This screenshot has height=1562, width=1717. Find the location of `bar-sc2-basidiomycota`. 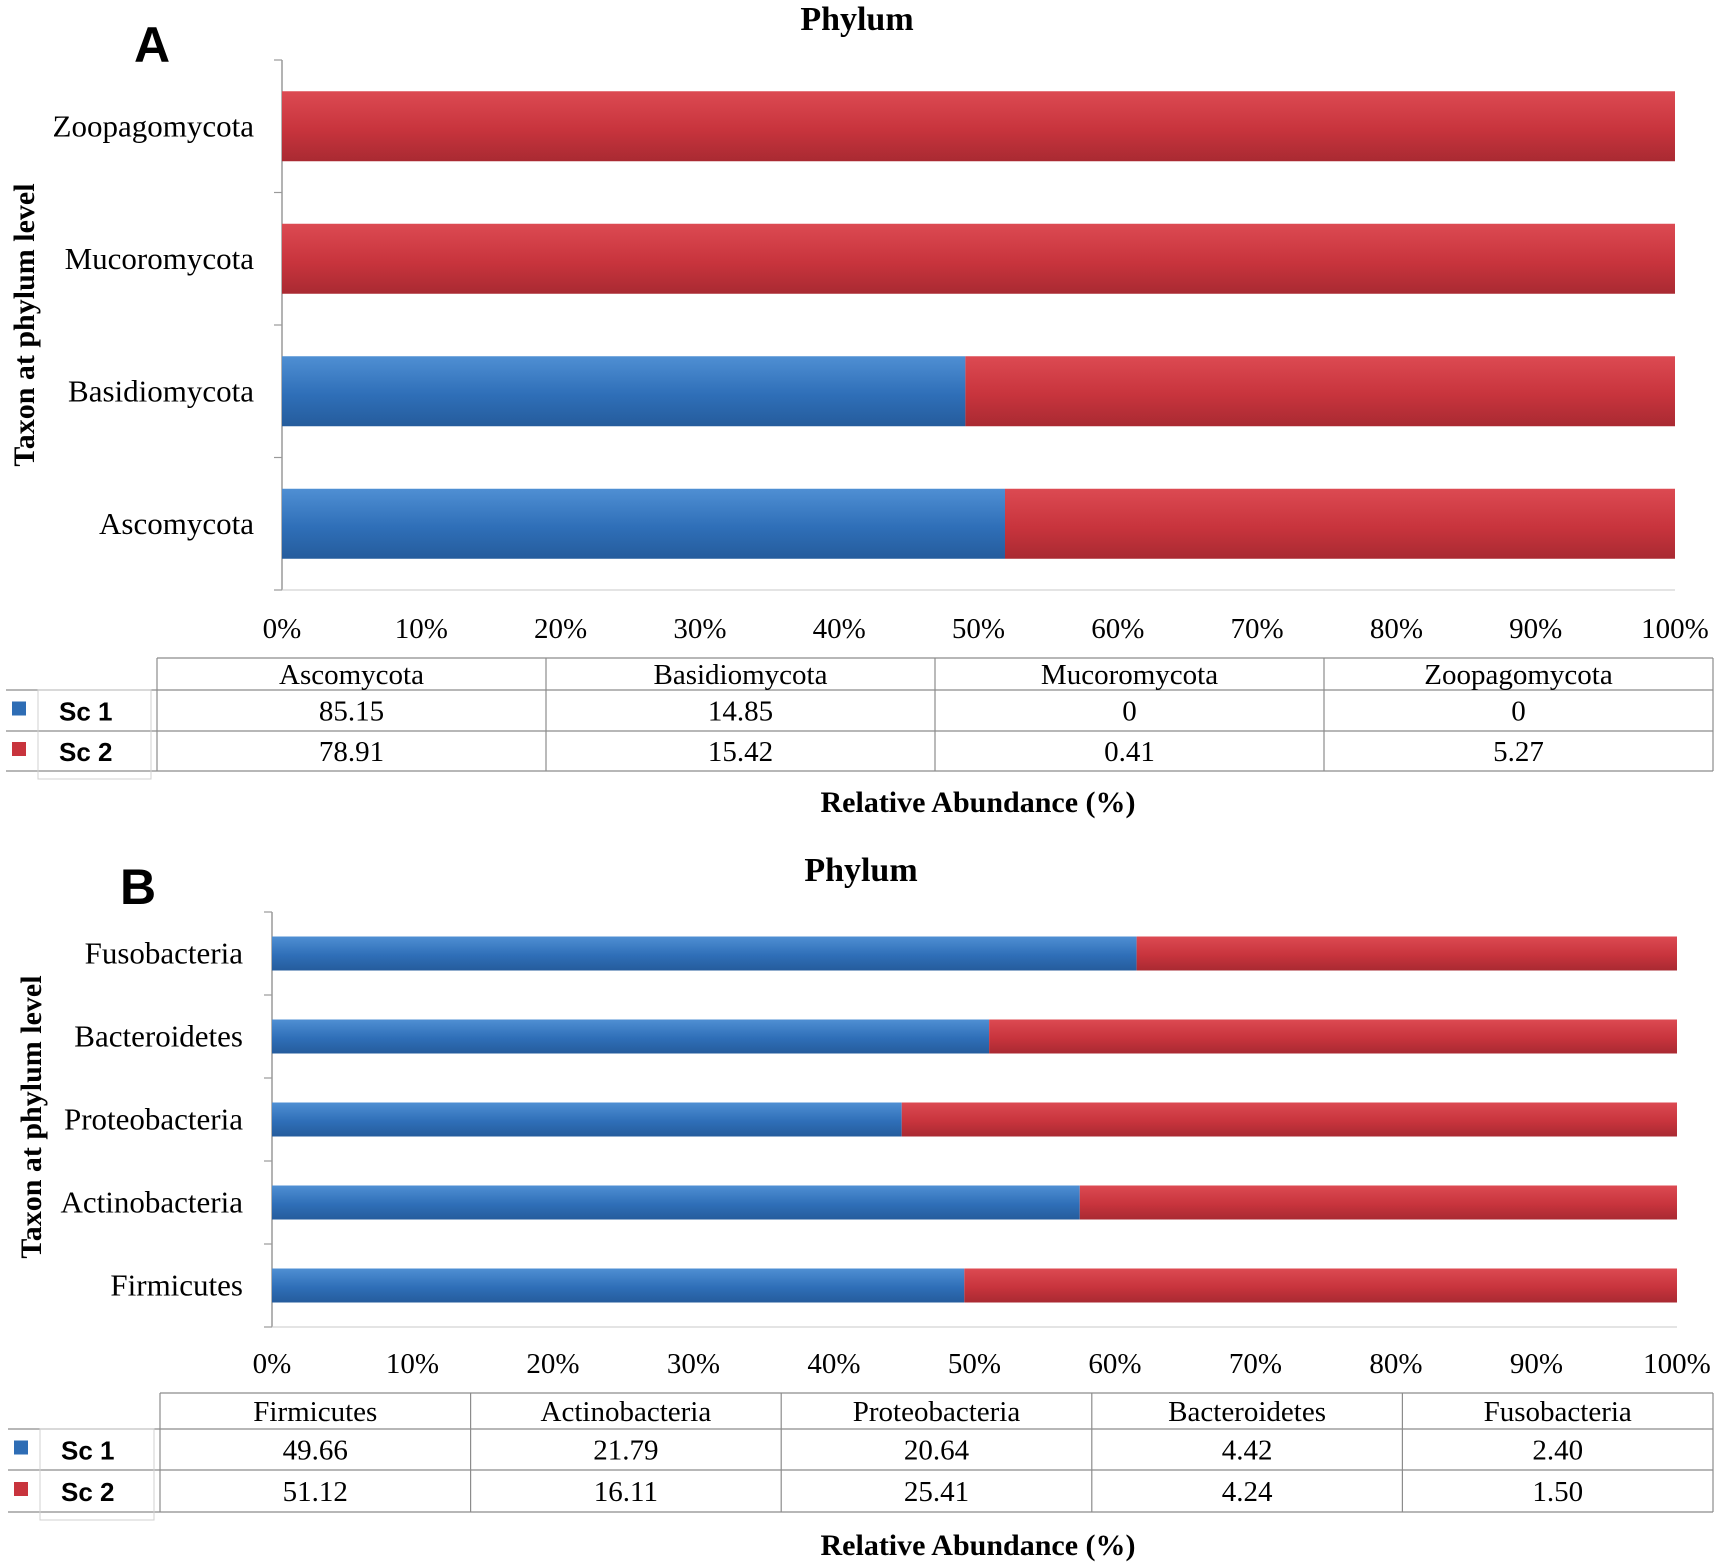

bar-sc2-basidiomycota is located at coordinates (1320, 391).